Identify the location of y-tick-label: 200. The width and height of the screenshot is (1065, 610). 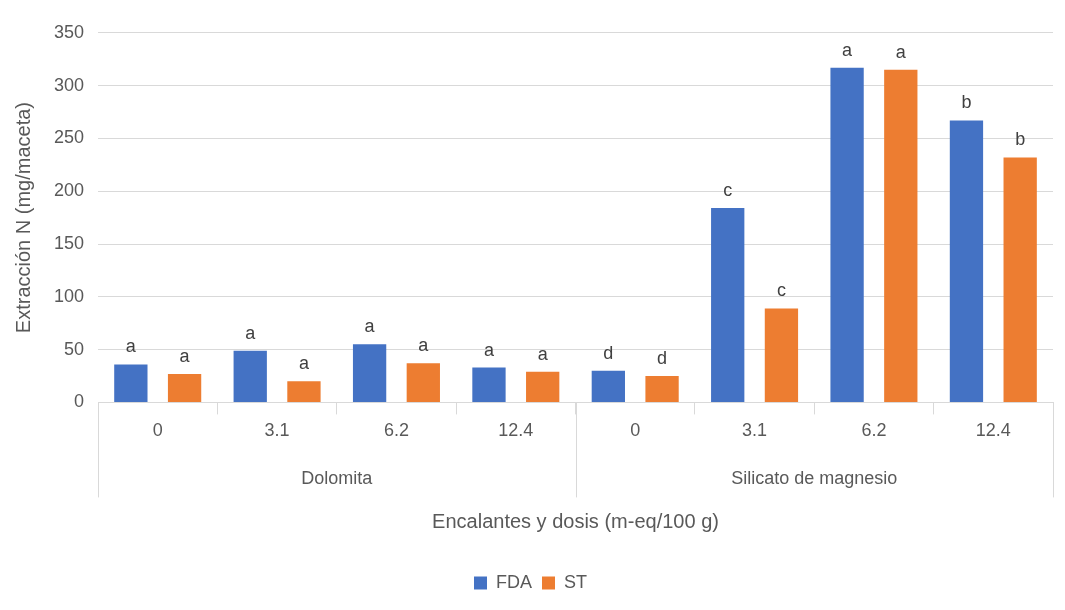
(69, 190).